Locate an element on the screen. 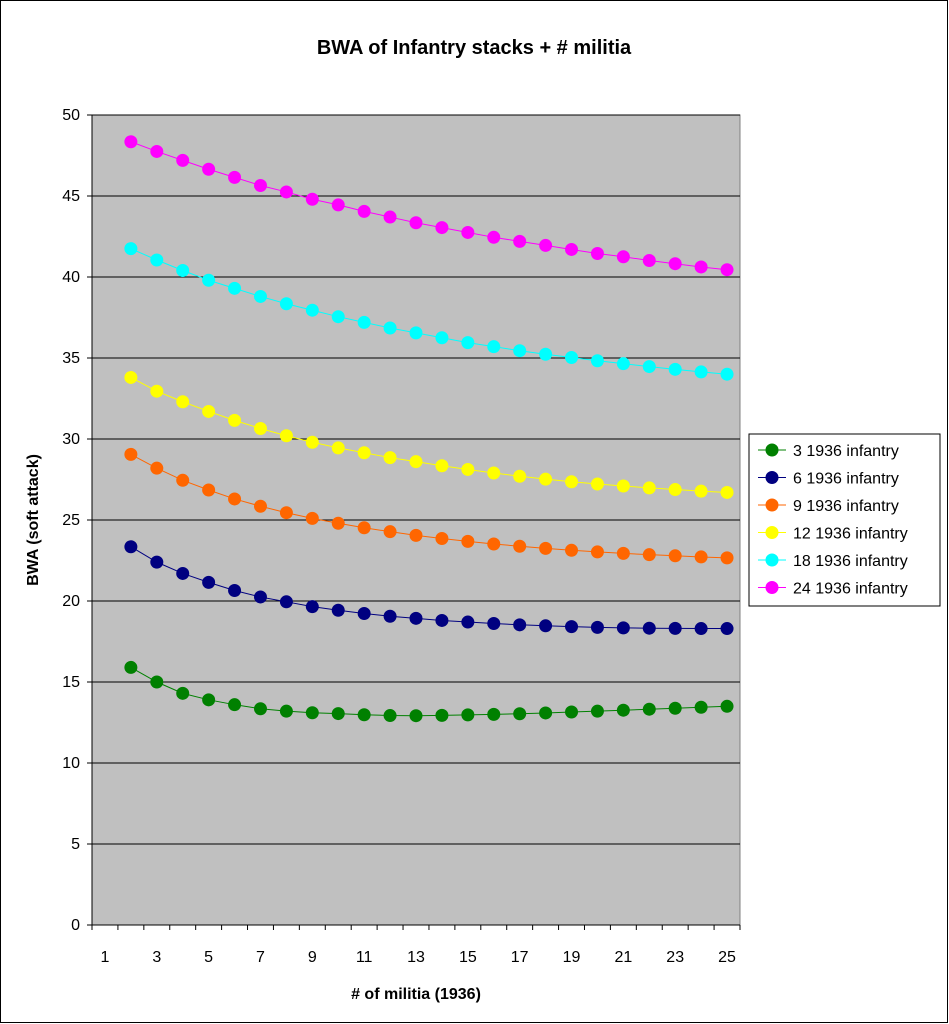 The height and width of the screenshot is (1024, 949). x-tick-label: 17 is located at coordinates (520, 957).